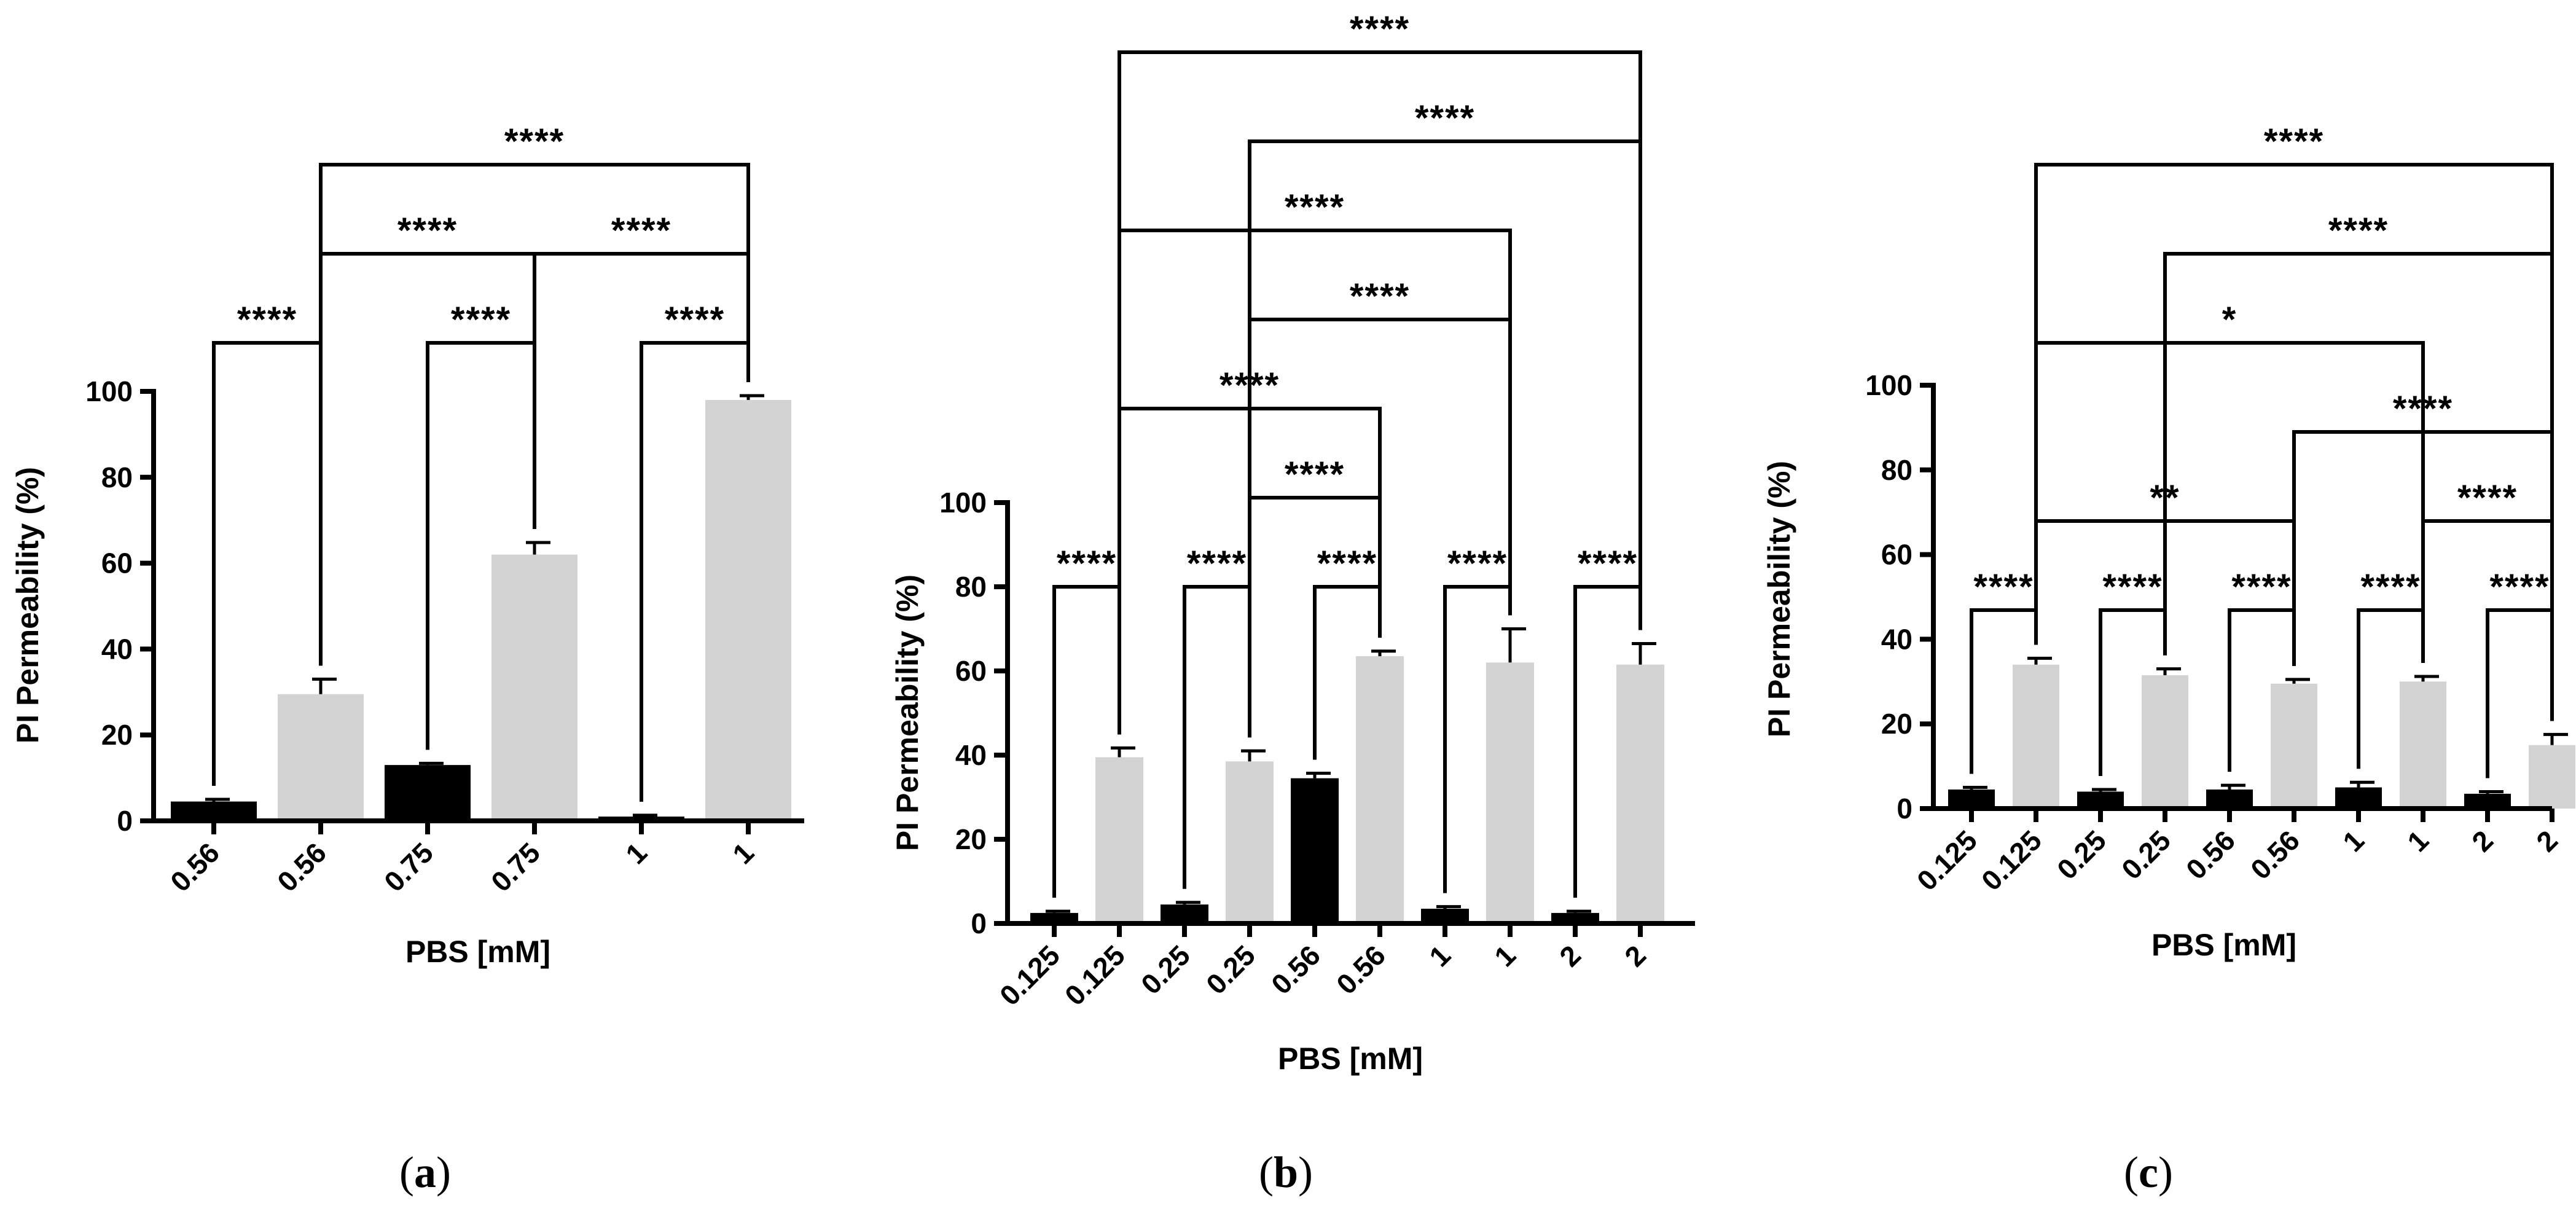  Describe the element at coordinates (534, 687) in the screenshot. I see `bar-0.75-3` at that location.